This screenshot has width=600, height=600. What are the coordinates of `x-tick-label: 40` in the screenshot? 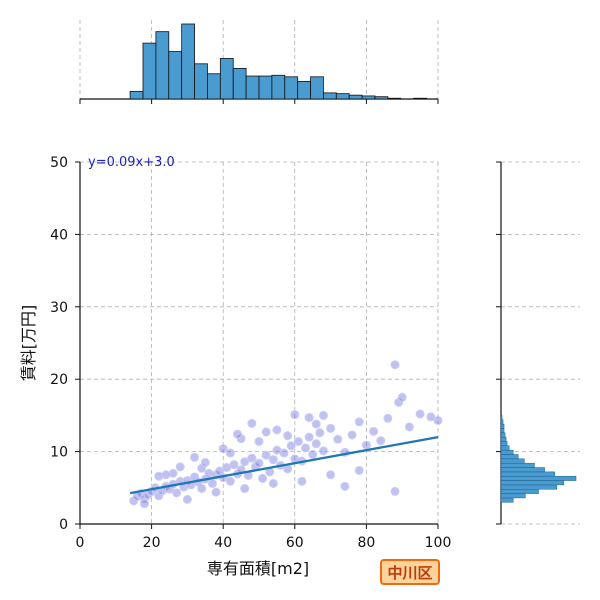 It's located at (223, 543).